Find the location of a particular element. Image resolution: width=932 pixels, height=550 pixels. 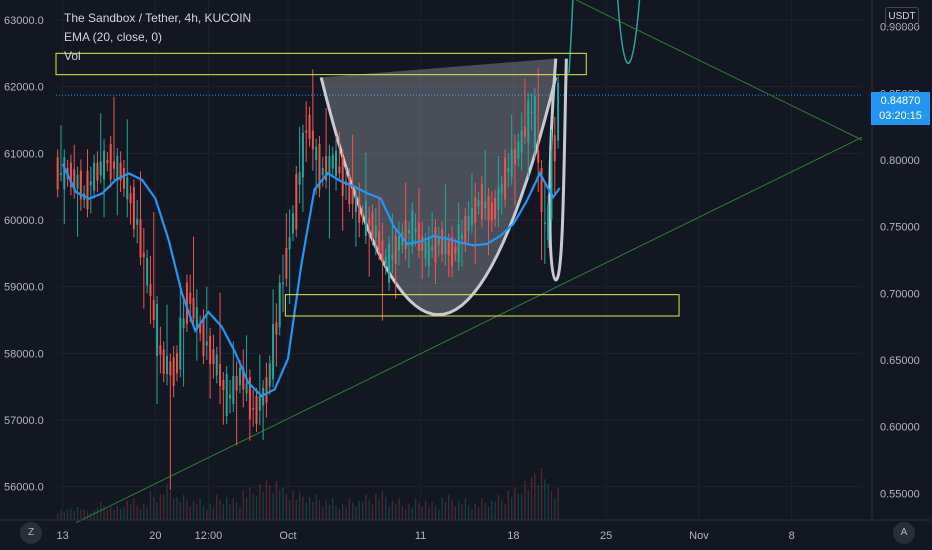

x-tick-label-6: 25 is located at coordinates (606, 536).